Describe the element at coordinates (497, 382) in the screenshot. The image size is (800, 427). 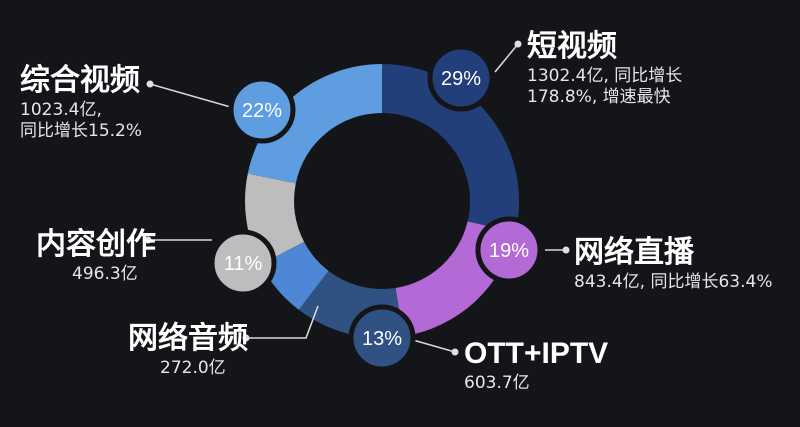
I see `label-ott-iptv-line1: 603.7亿` at that location.